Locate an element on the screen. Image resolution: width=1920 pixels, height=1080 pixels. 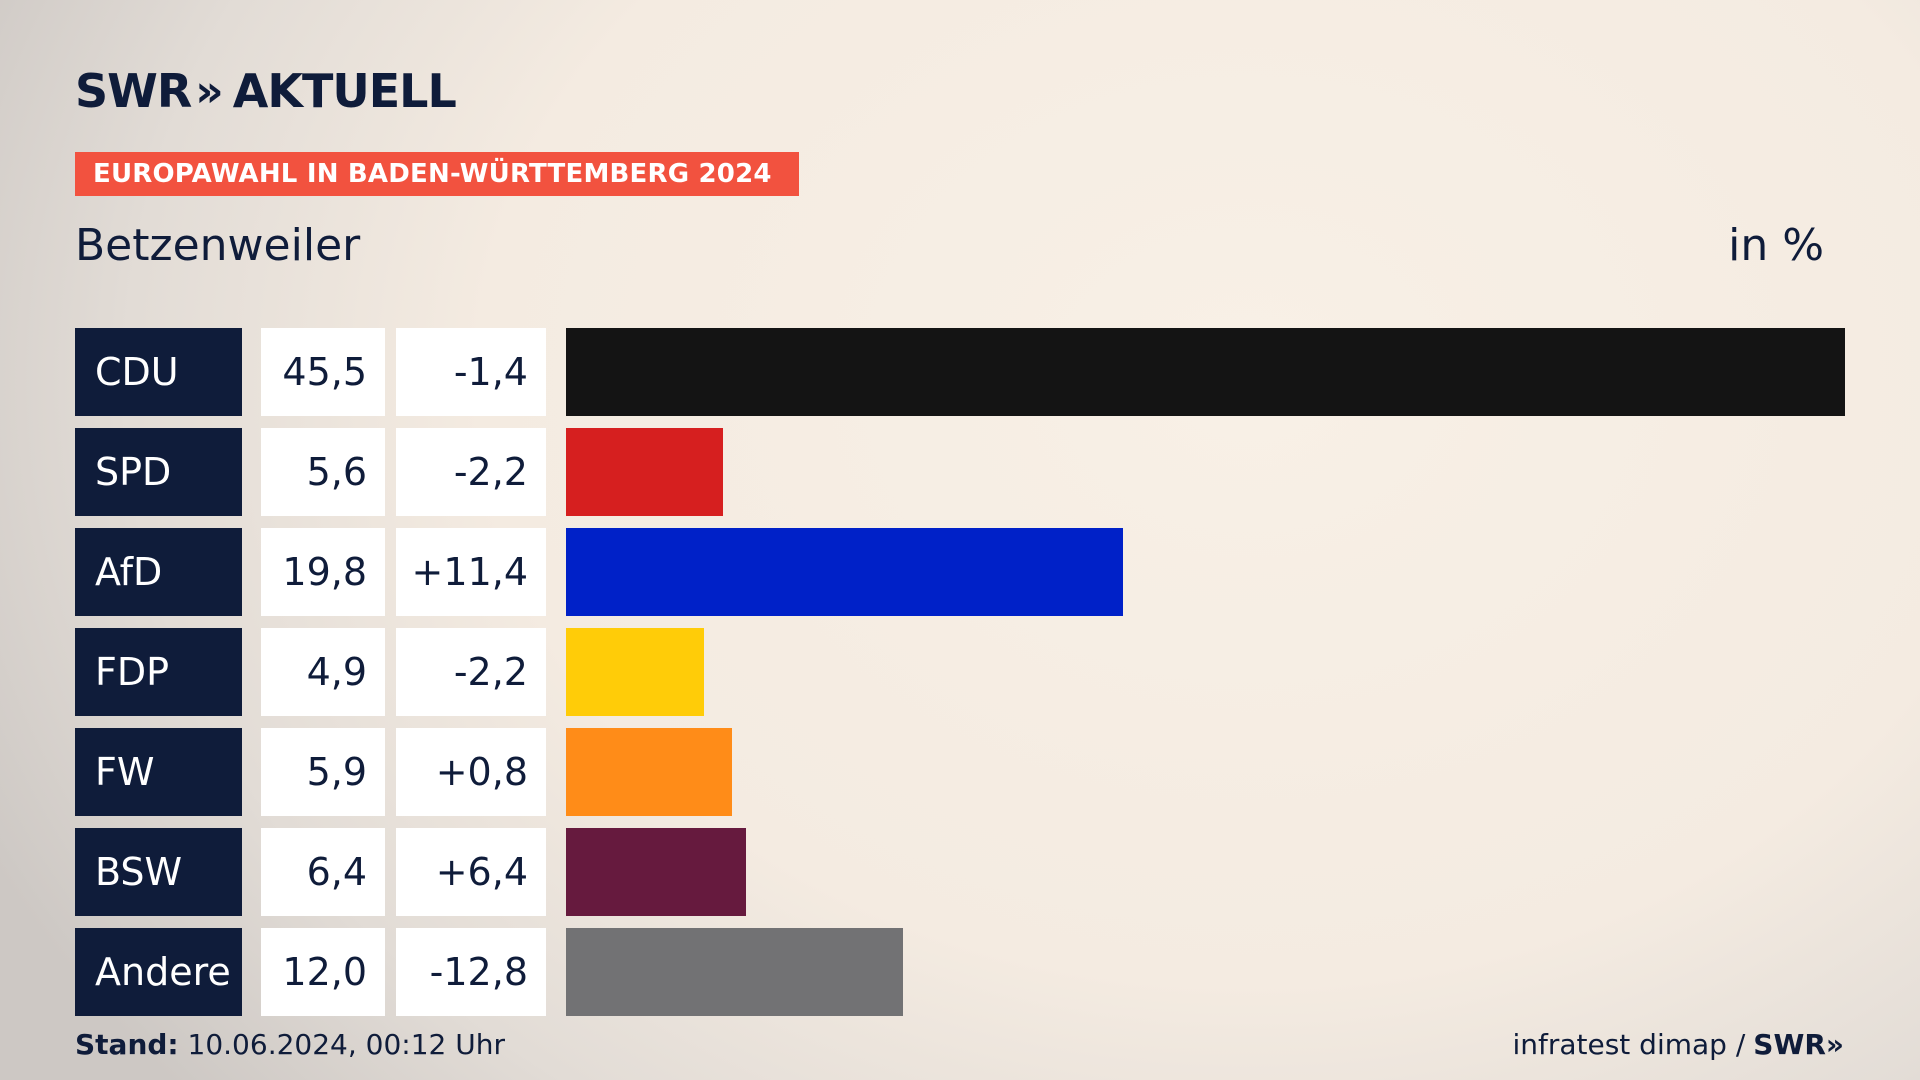
change-value: -12,8 is located at coordinates (471, 972).